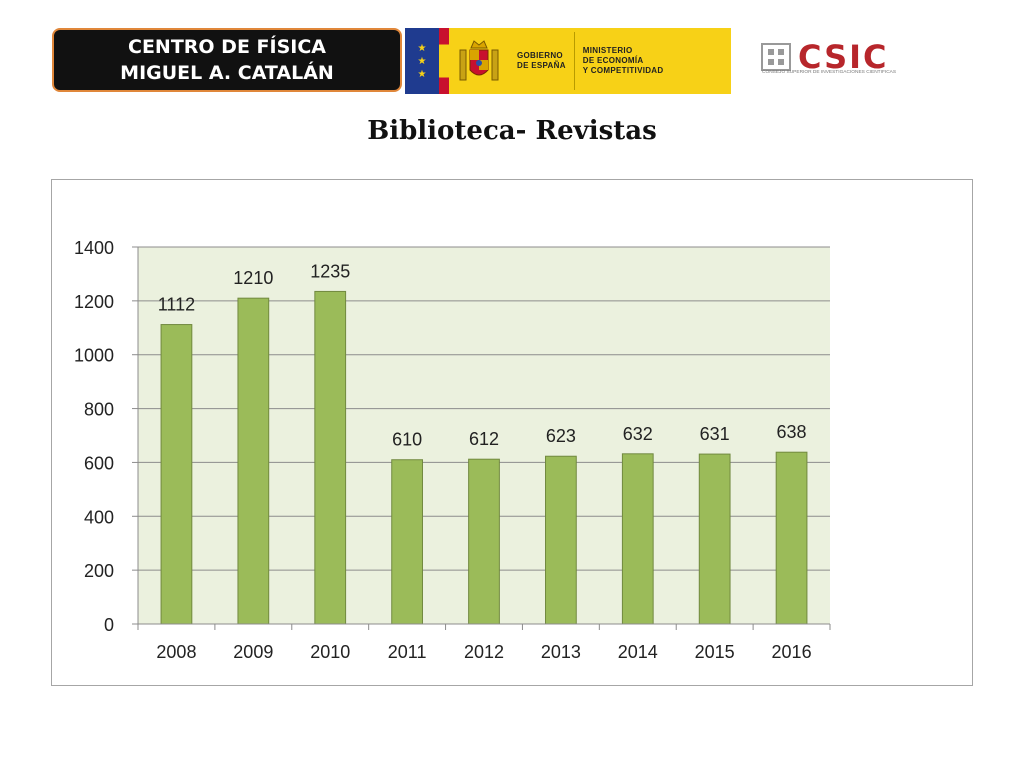 Image resolution: width=1024 pixels, height=768 pixels. I want to click on y-tick-label: 600, so click(99, 463).